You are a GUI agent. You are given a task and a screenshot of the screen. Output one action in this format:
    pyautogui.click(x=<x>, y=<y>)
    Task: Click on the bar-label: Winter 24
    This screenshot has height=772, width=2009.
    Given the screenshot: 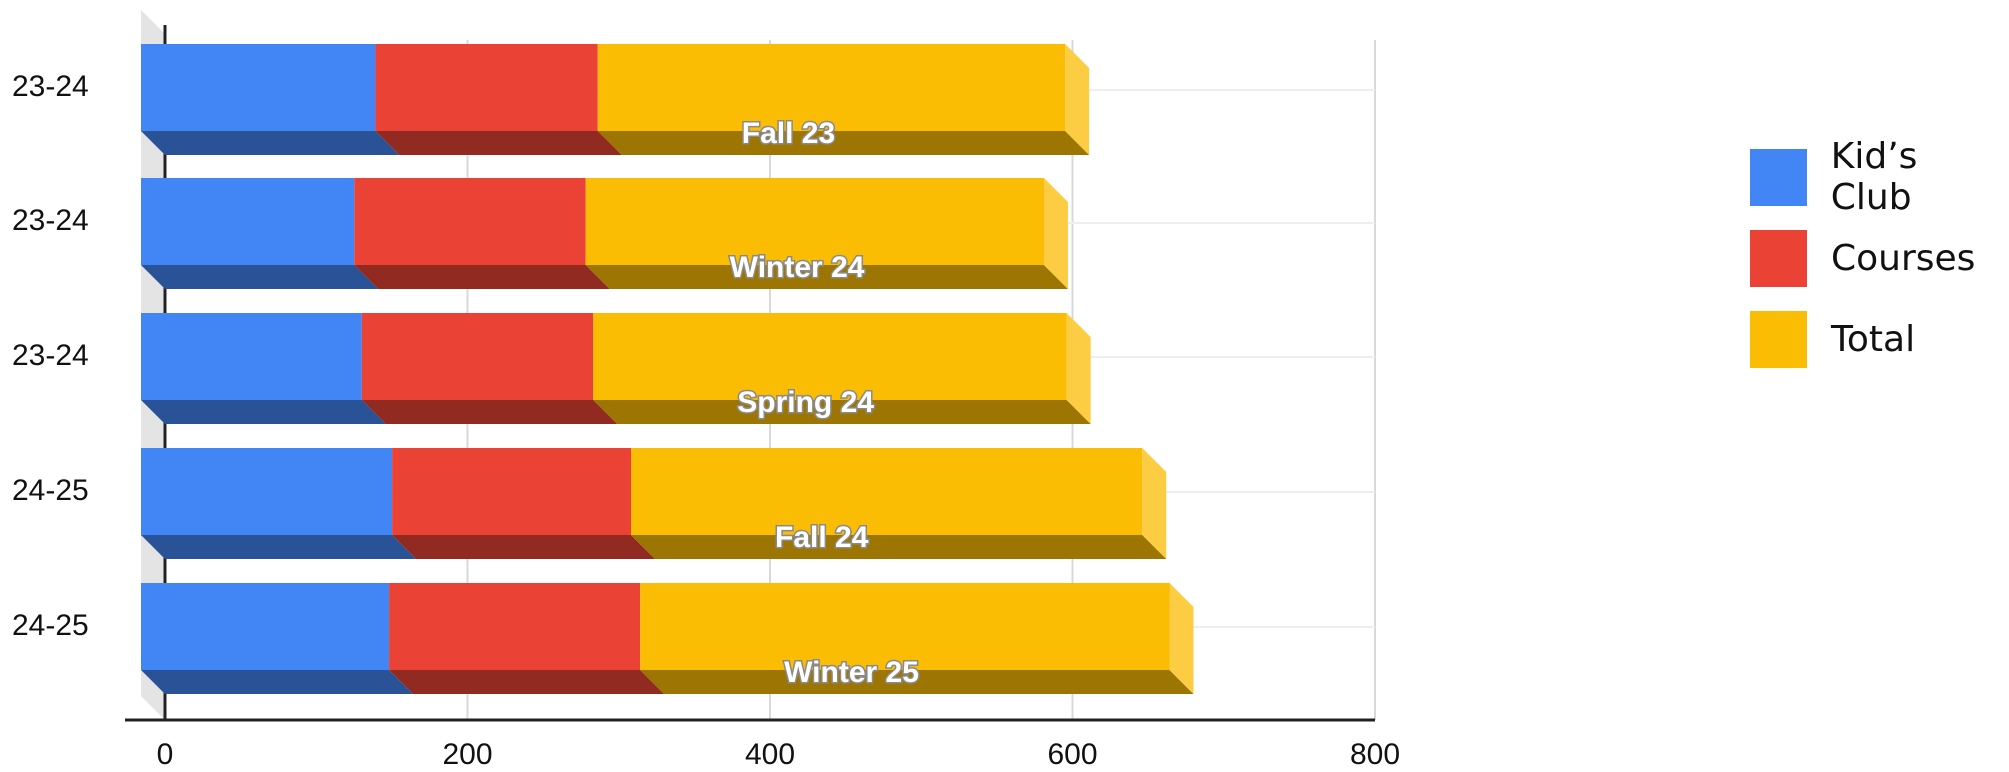 What is the action you would take?
    pyautogui.click(x=797, y=267)
    